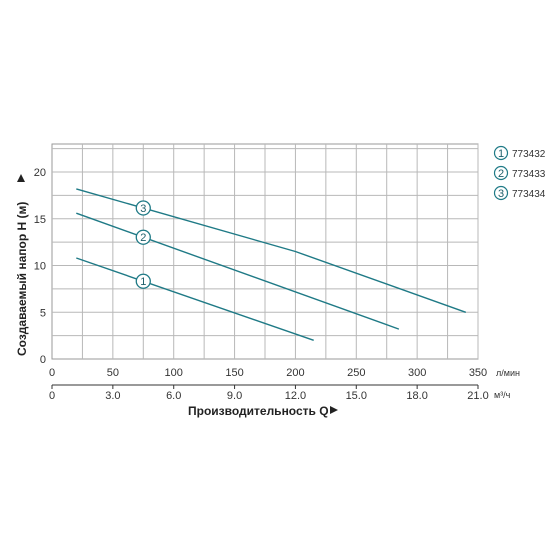 The height and width of the screenshot is (560, 560). What do you see at coordinates (234, 373) in the screenshot?
I see `x-tick-label: 150` at bounding box center [234, 373].